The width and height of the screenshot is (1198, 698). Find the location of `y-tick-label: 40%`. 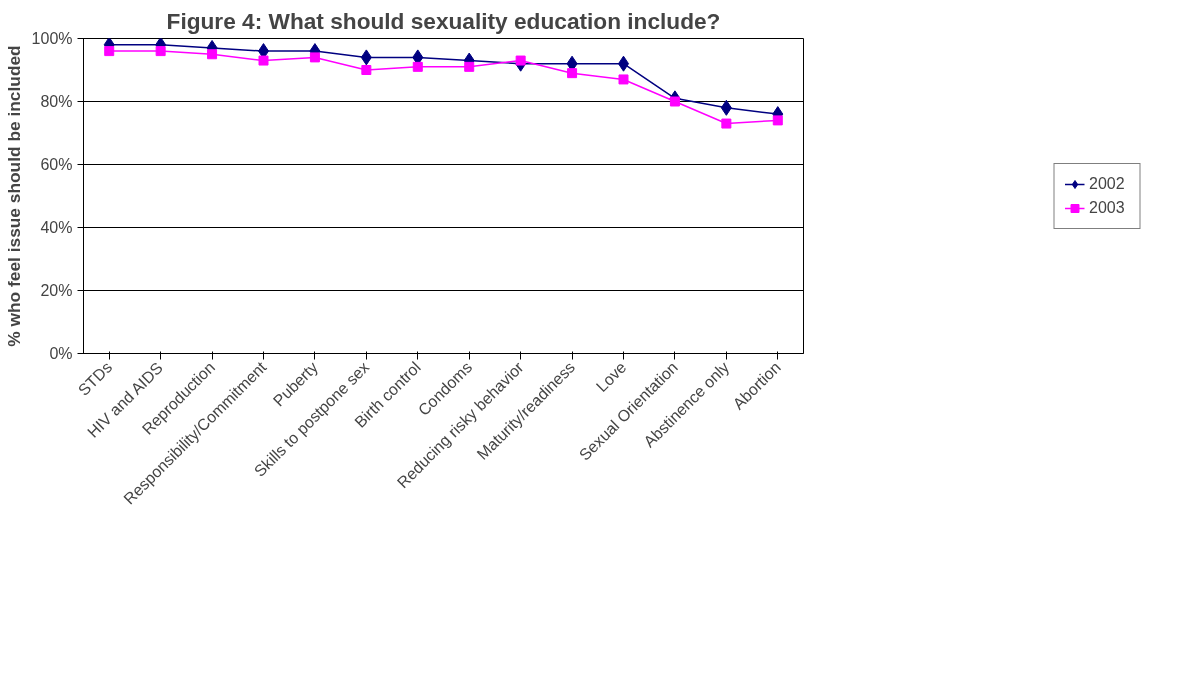

y-tick-label: 40% is located at coordinates (56, 227).